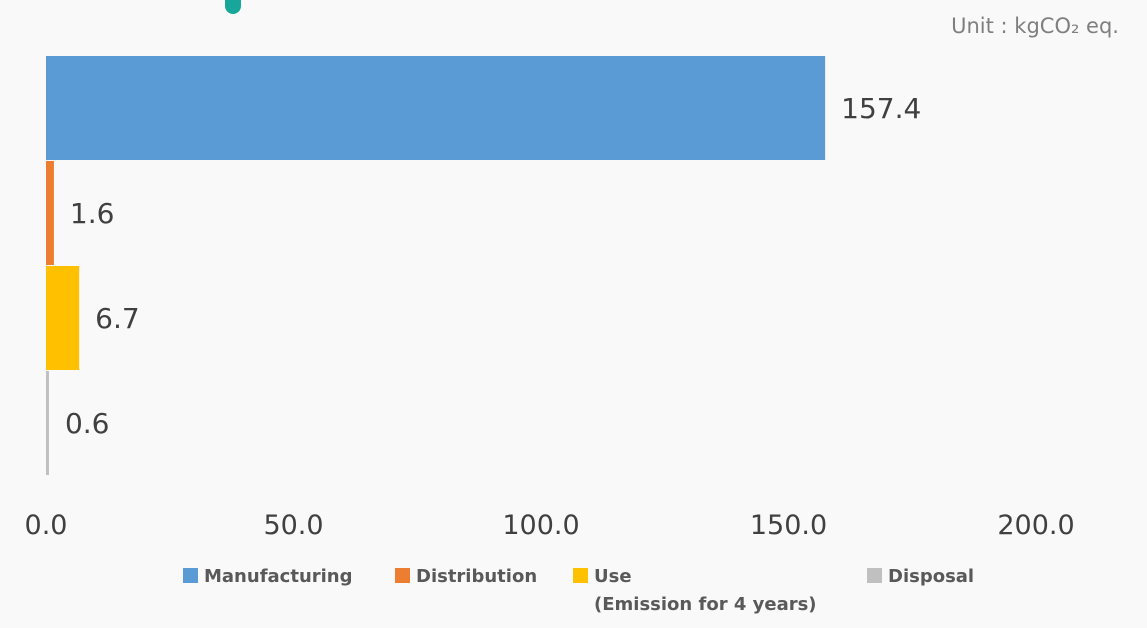 Image resolution: width=1147 pixels, height=628 pixels. I want to click on legend-item-manufacturing: Manufacturing, so click(268, 576).